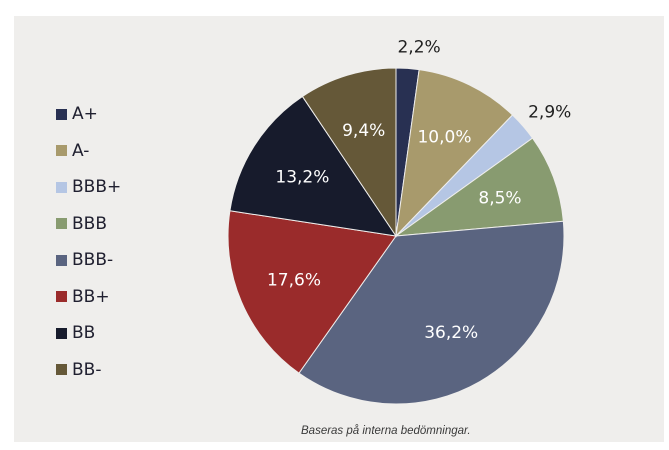 The width and height of the screenshot is (669, 450). What do you see at coordinates (85, 114) in the screenshot?
I see `legend-label: A+` at bounding box center [85, 114].